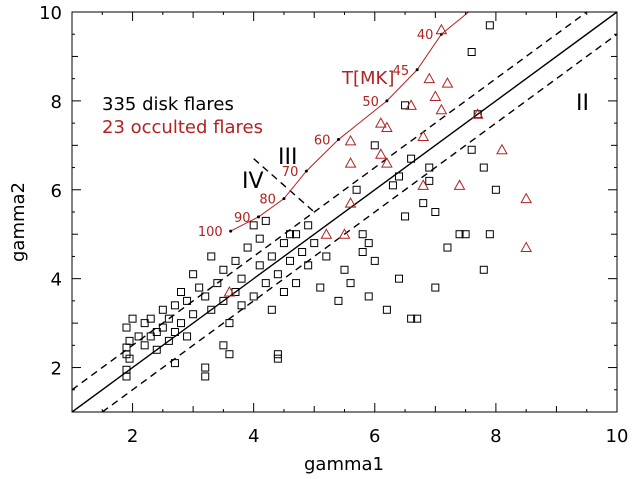  What do you see at coordinates (18, 222) in the screenshot?
I see `y-axis-label: gamma2` at bounding box center [18, 222].